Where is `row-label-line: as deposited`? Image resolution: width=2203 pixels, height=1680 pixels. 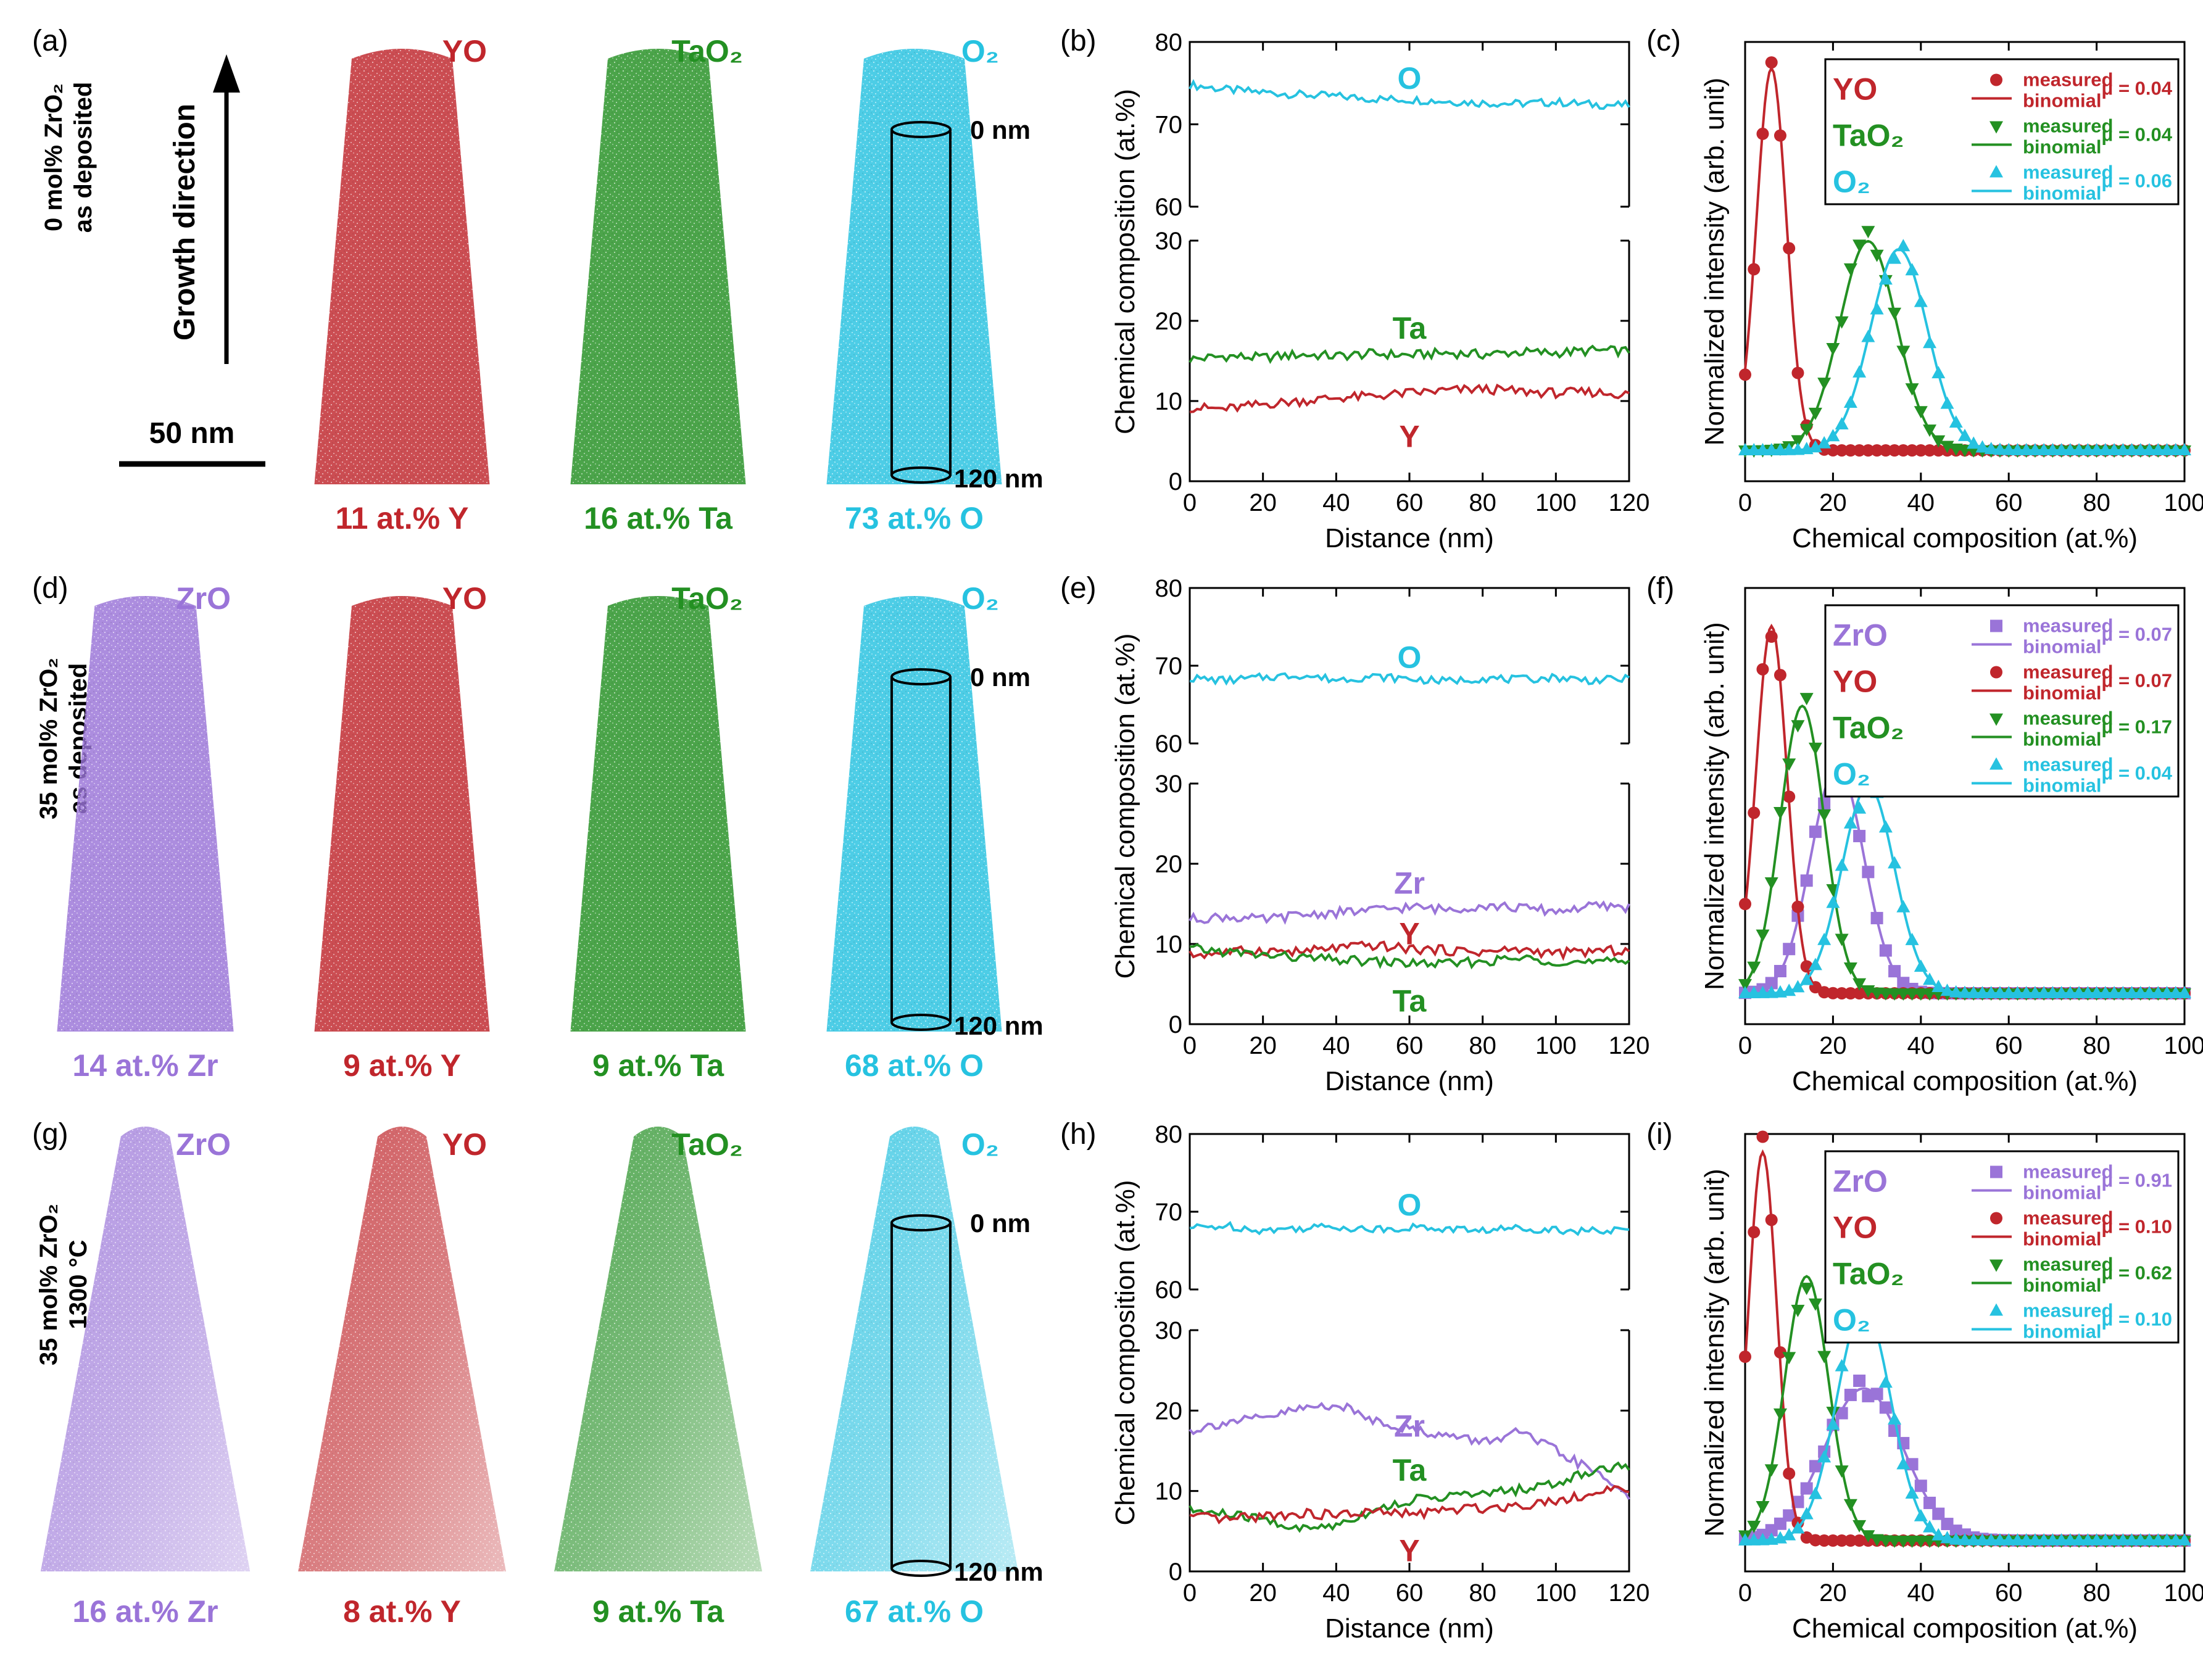 row-label-line: as deposited is located at coordinates (83, 157).